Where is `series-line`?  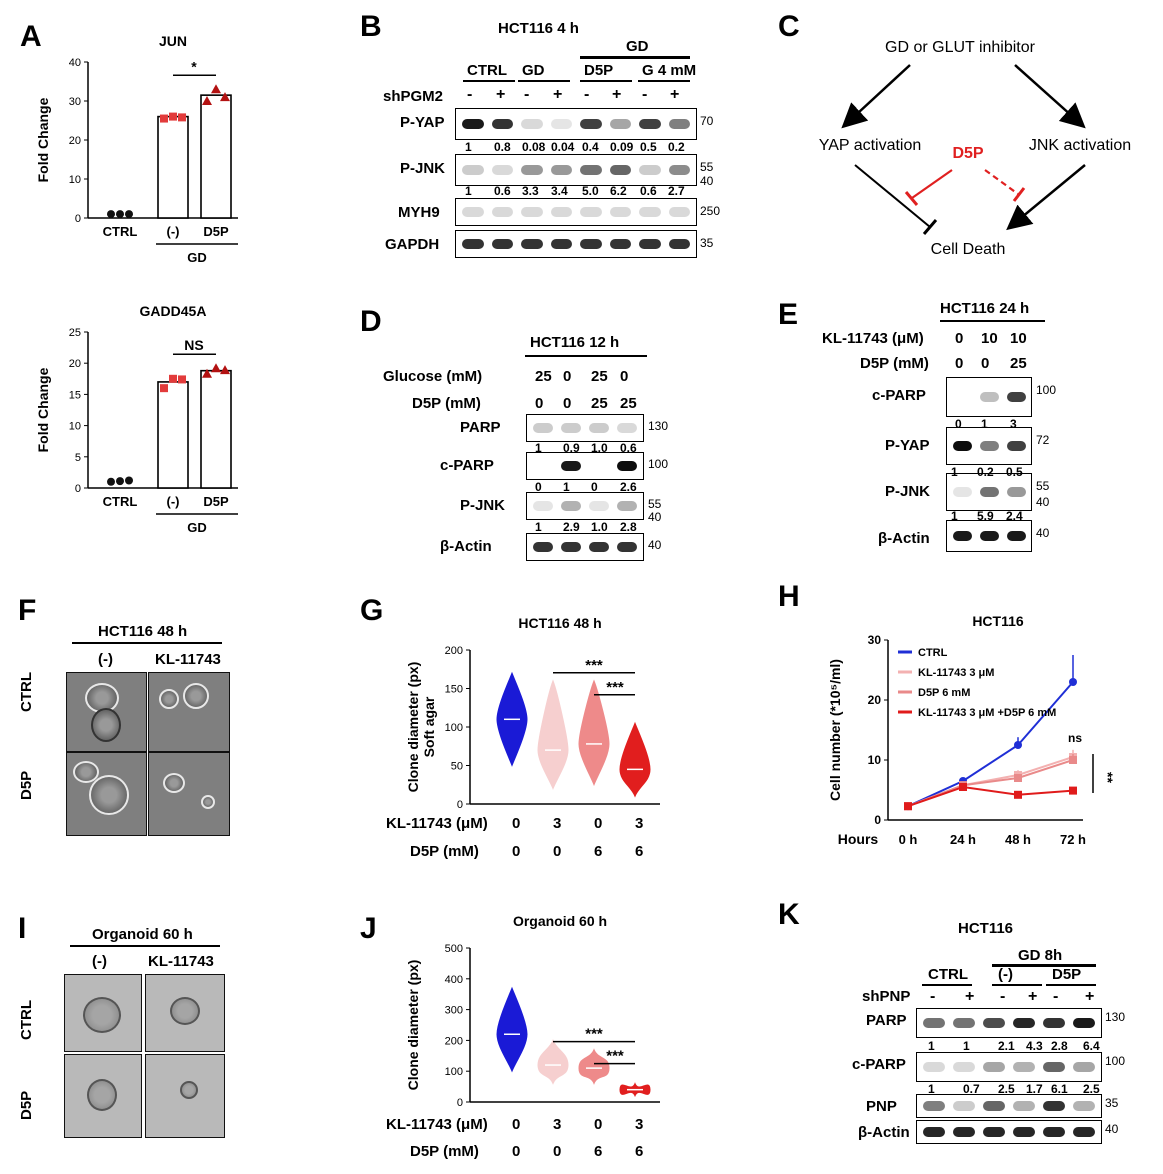 series-line is located at coordinates (990, 796).